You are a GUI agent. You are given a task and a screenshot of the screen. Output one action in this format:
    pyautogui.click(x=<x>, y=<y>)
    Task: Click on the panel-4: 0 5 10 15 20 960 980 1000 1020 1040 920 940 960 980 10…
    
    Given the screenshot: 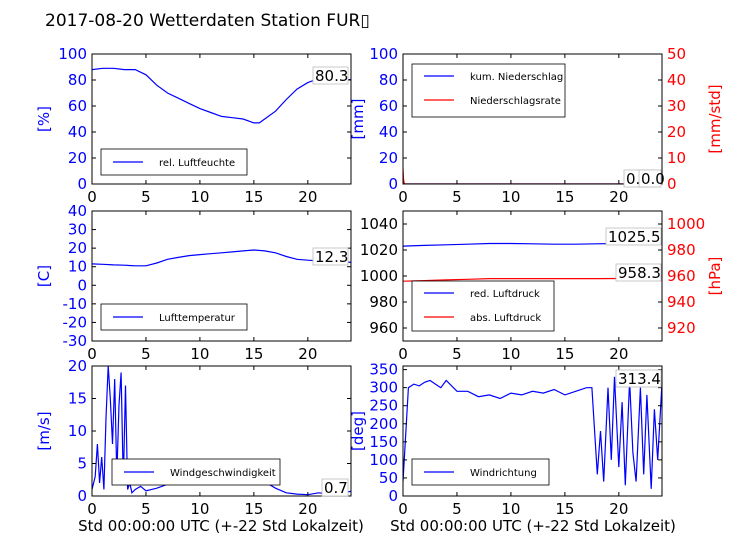 What is the action you would take?
    pyautogui.click(x=542, y=286)
    